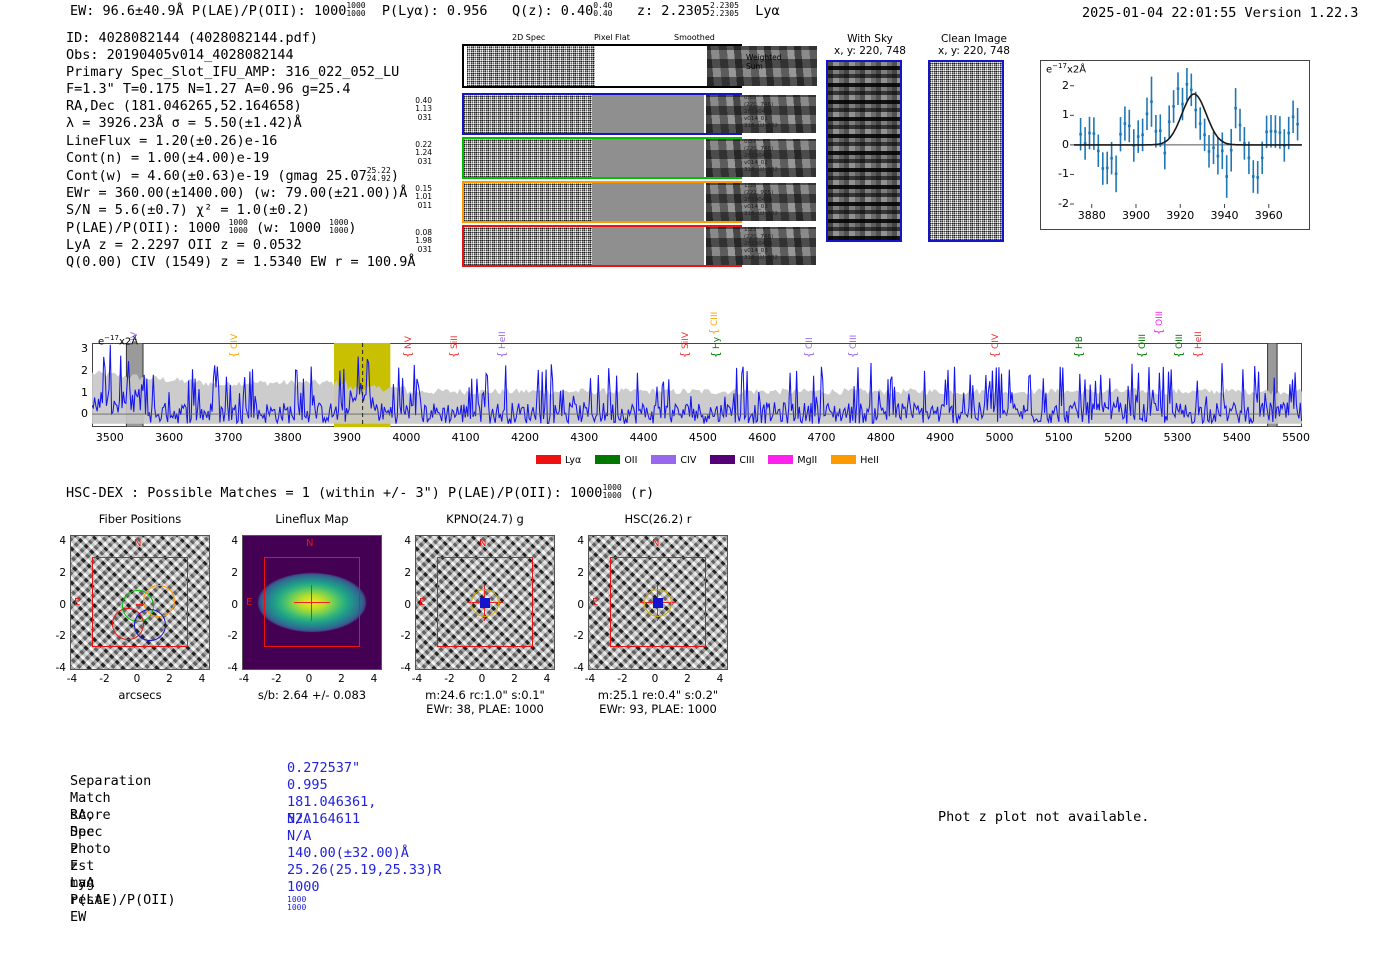 This screenshot has width=1400, height=953. What do you see at coordinates (694, 37) in the screenshot?
I see `spec2d-col-title-smoothed: Smoothed` at bounding box center [694, 37].